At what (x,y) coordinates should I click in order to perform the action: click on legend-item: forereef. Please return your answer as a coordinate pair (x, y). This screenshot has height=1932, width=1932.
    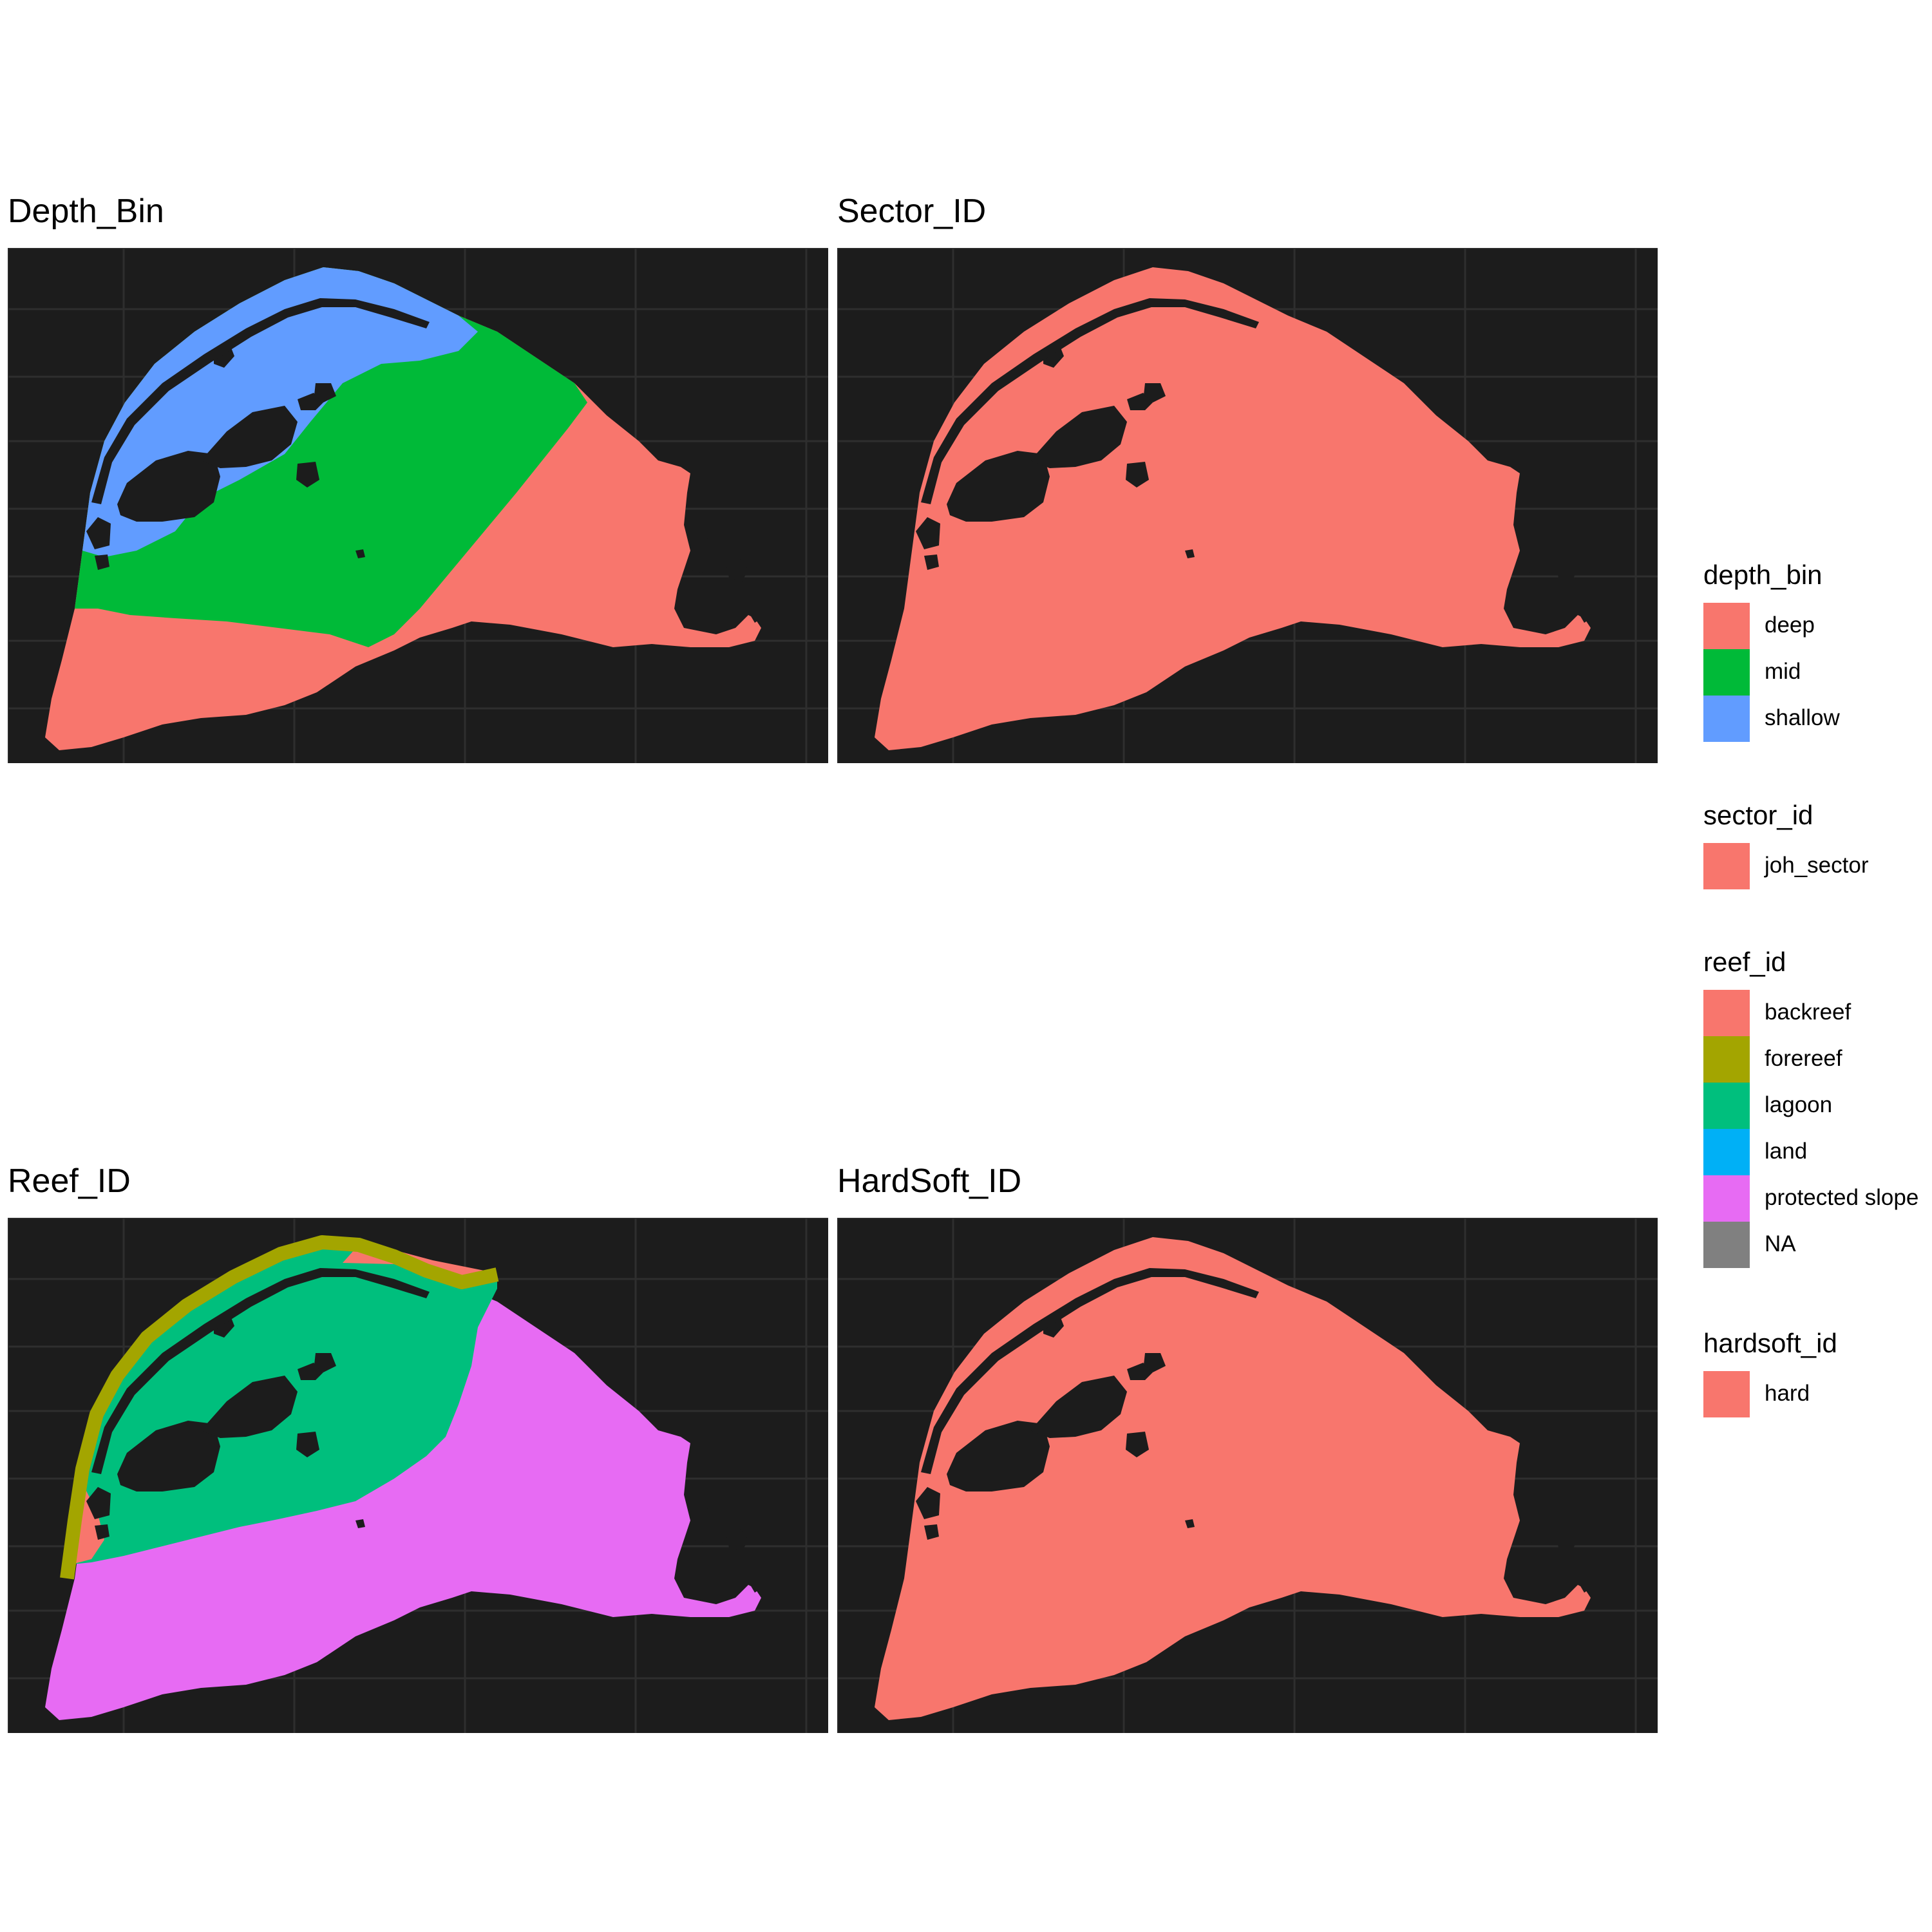
    Looking at the image, I should click on (1772, 1060).